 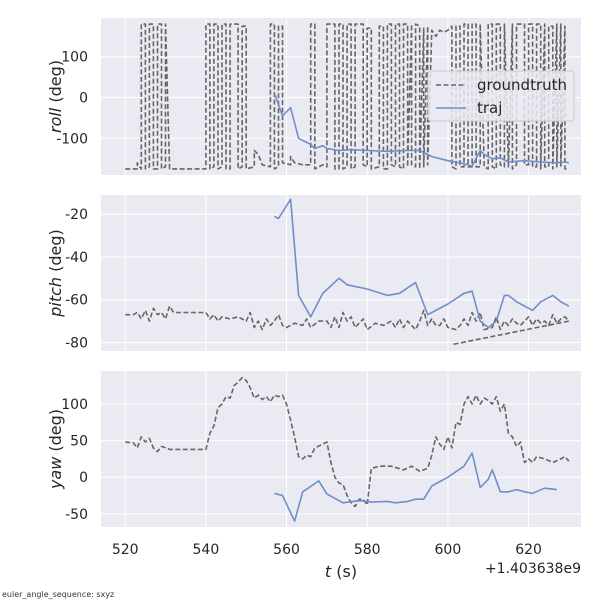 What do you see at coordinates (72, 139) in the screenshot?
I see `y-tick-label: -100` at bounding box center [72, 139].